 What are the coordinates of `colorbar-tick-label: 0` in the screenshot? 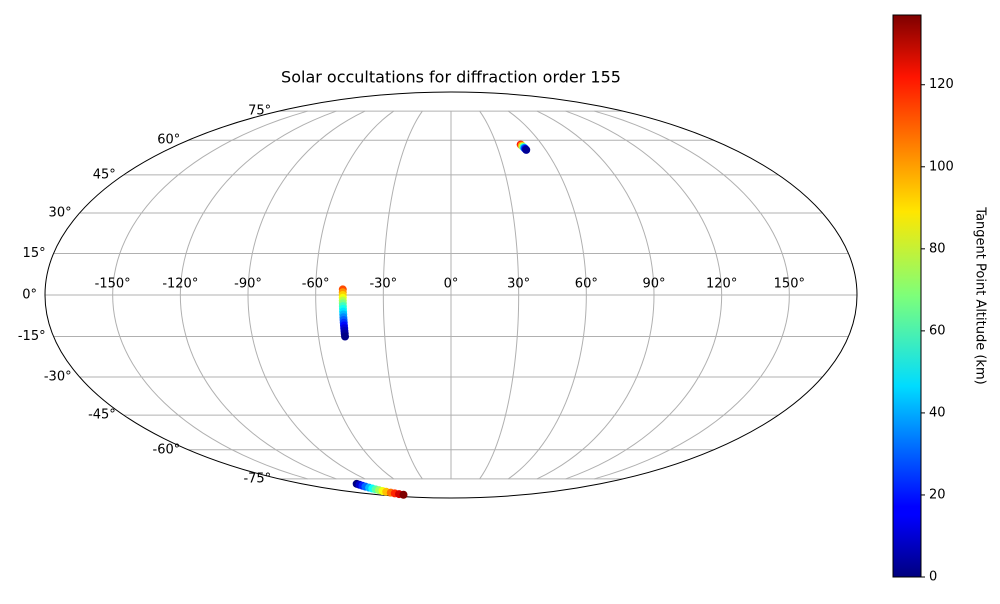 It's located at (933, 577).